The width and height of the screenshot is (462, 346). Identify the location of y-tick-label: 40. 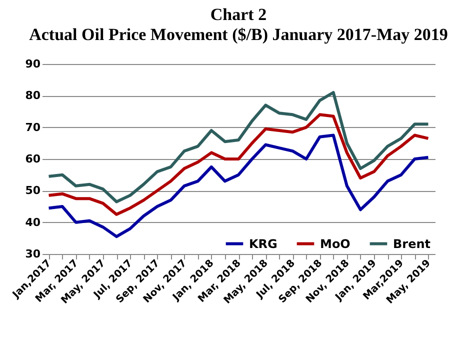
(33, 222).